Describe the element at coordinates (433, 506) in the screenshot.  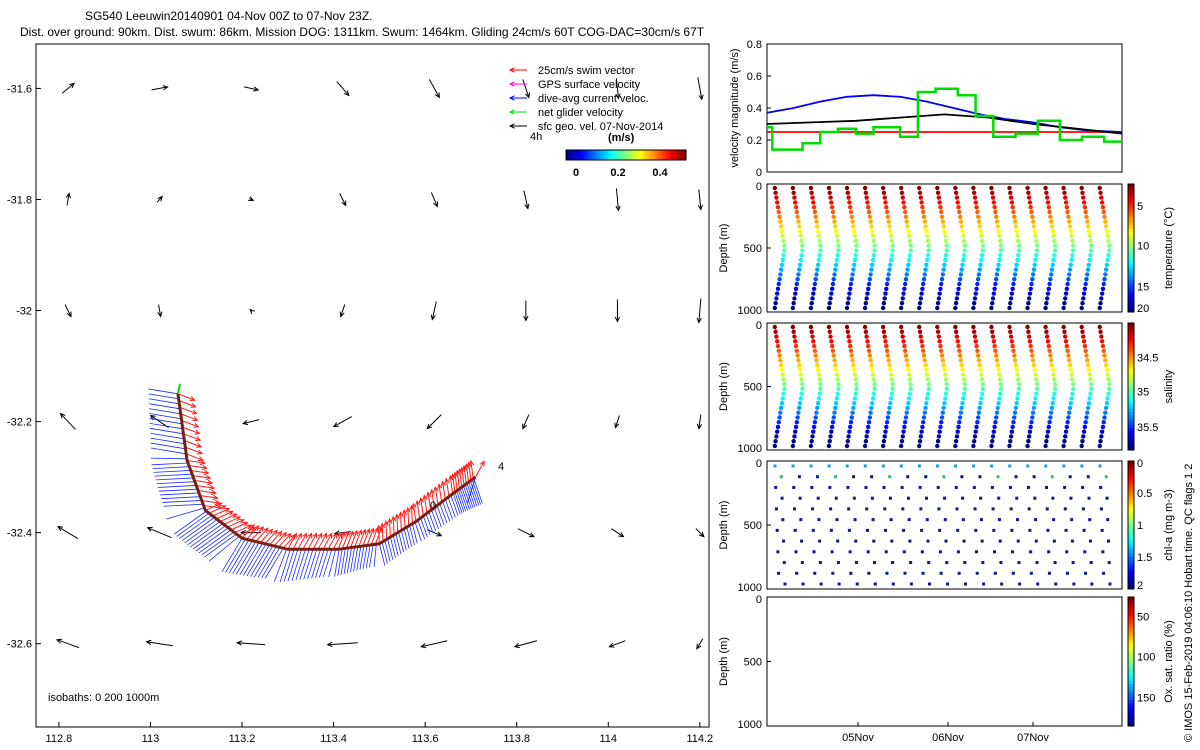
I see `track-label-0: 0` at that location.